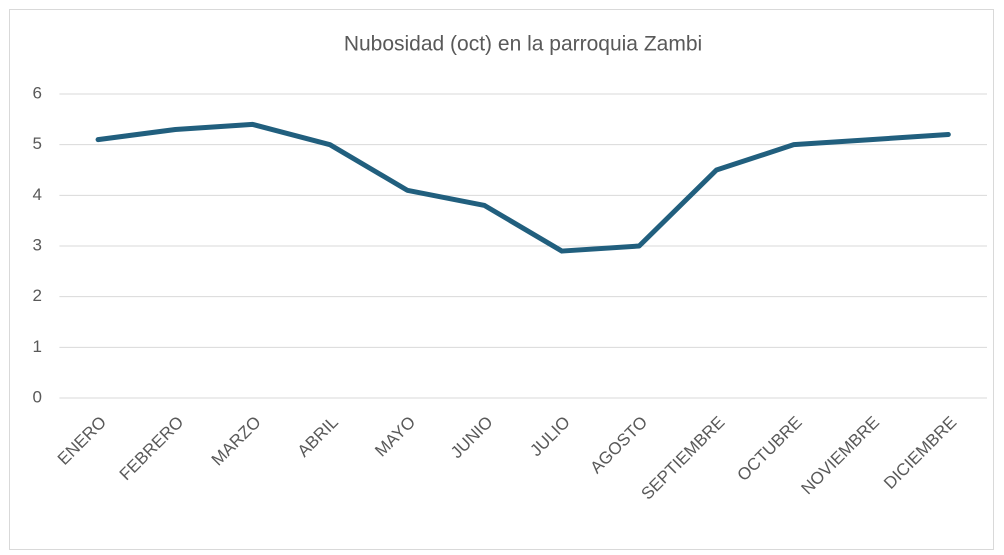 This screenshot has width=1004, height=555. What do you see at coordinates (37, 194) in the screenshot?
I see `y-tick-label: 4` at bounding box center [37, 194].